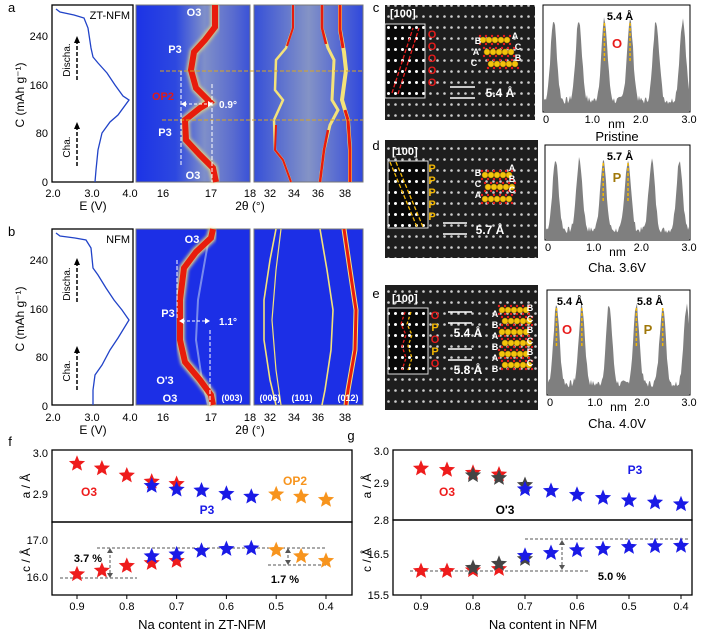  What do you see at coordinates (163, 194) in the screenshot?
I see `xrd-tick-label: 16` at bounding box center [163, 194].